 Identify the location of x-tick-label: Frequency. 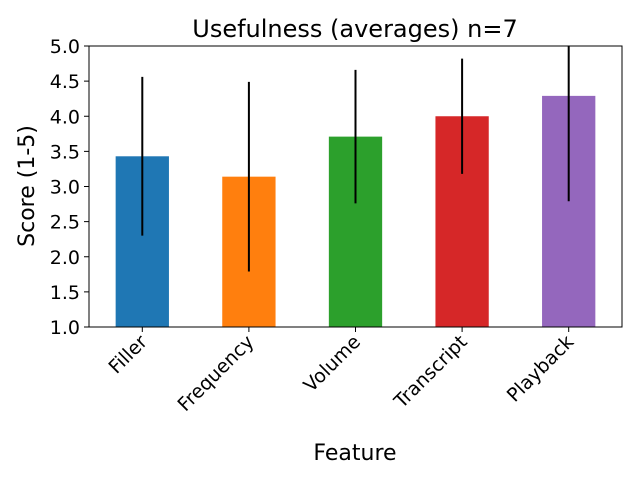
(215, 373).